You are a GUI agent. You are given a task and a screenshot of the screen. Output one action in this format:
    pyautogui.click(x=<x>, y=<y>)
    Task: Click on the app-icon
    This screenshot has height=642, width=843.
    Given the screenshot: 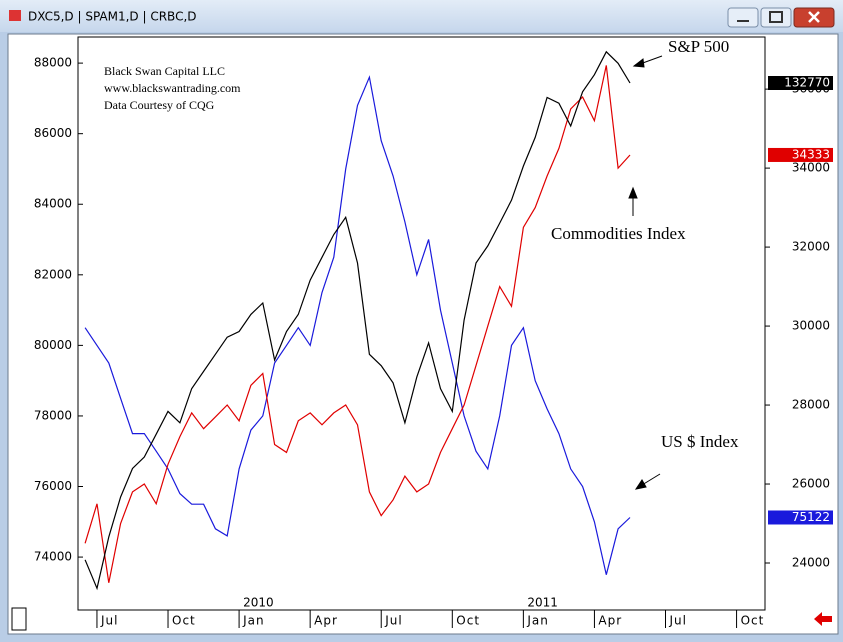 What is the action you would take?
    pyautogui.click(x=15, y=15)
    